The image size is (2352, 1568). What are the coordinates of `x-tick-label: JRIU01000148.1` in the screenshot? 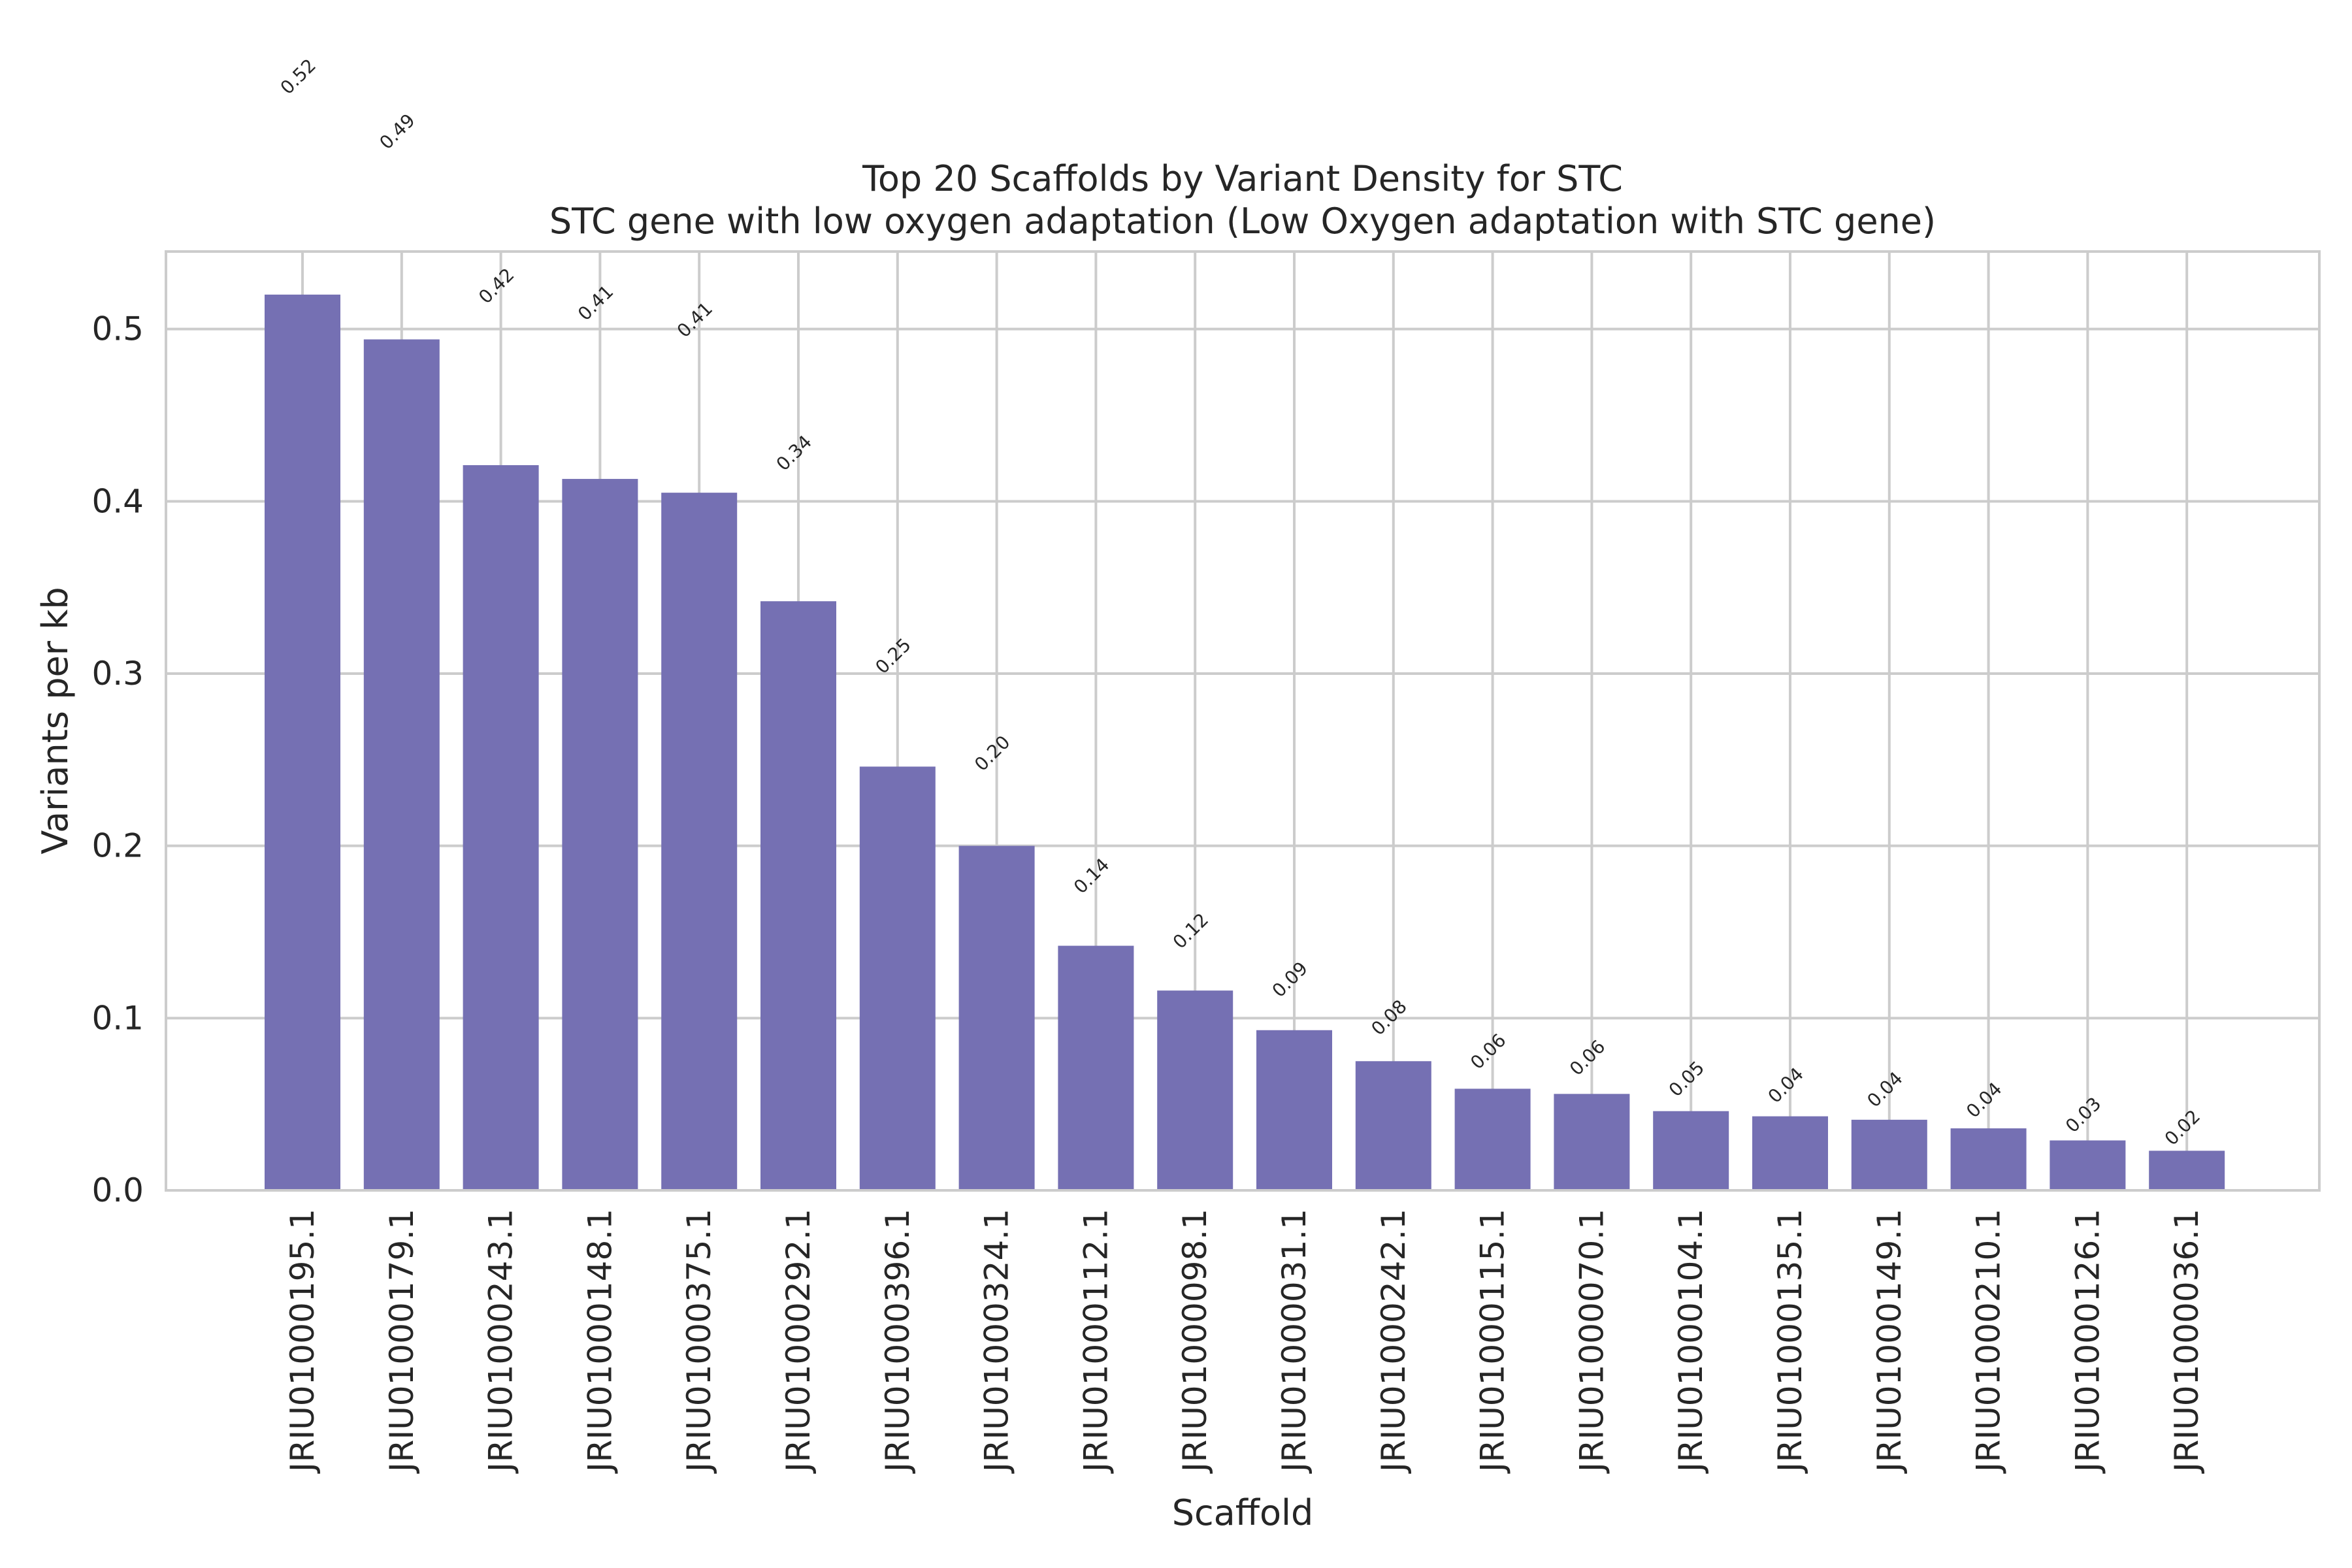 It's located at (600, 1341).